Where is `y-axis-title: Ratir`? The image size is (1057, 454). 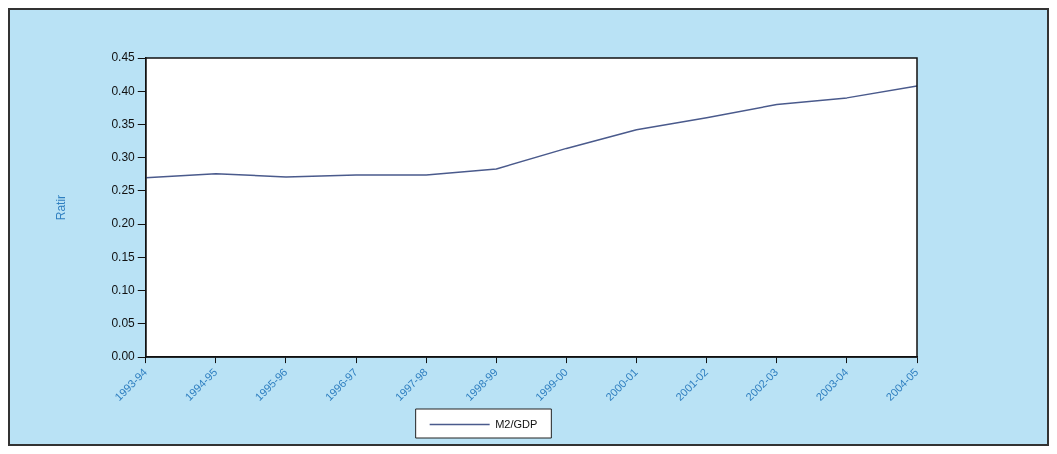 y-axis-title: Ratir is located at coordinates (60, 207).